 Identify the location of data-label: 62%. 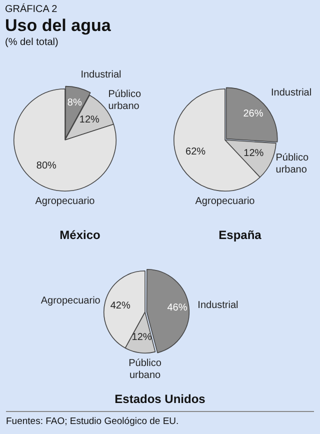
(196, 152).